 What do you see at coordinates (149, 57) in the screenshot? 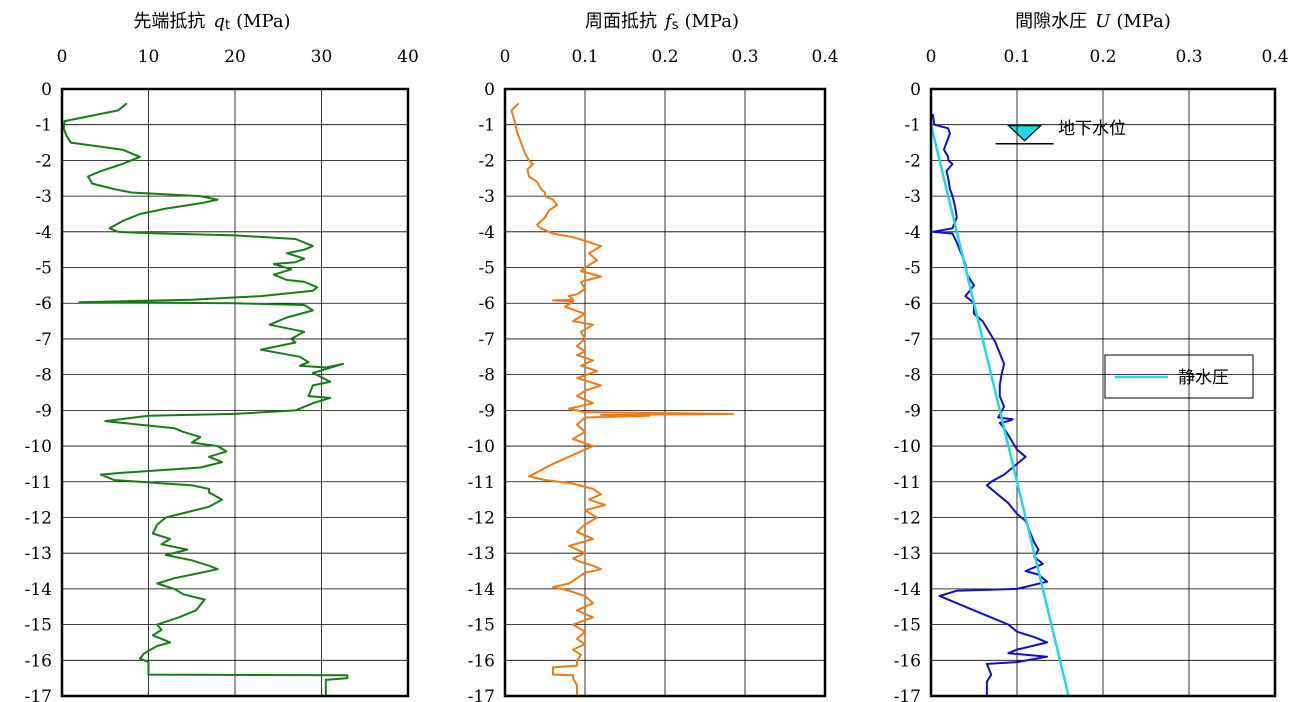
I see `tip-resistance-xtick-label: 10` at bounding box center [149, 57].